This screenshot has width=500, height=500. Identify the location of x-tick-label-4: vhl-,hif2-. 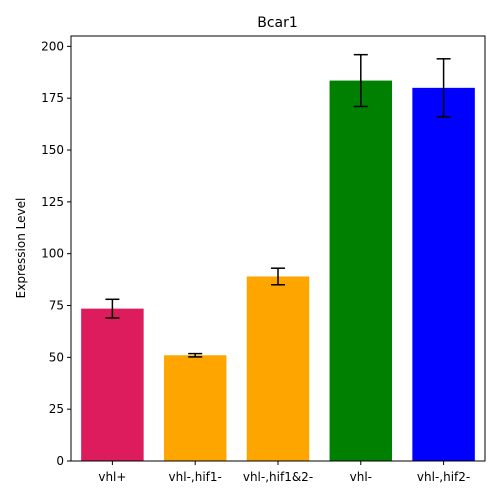
(443, 477).